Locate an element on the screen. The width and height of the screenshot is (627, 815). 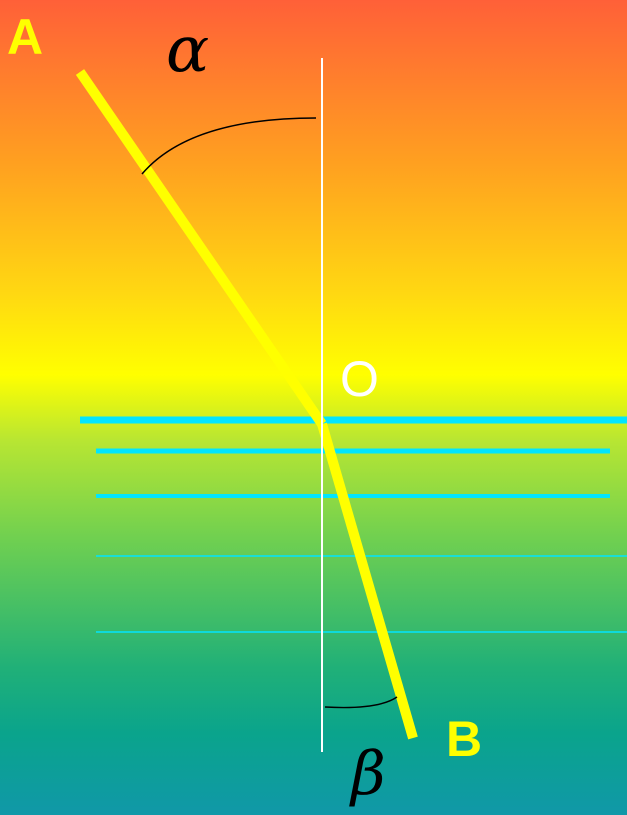
angle-alpha-arc is located at coordinates (229, 146).